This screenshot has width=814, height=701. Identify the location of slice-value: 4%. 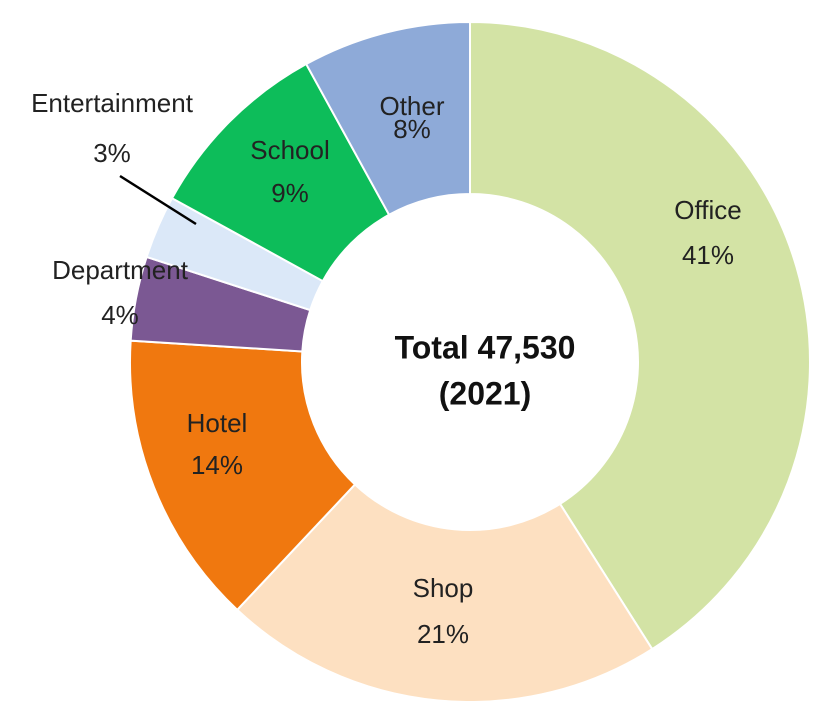
(120, 315).